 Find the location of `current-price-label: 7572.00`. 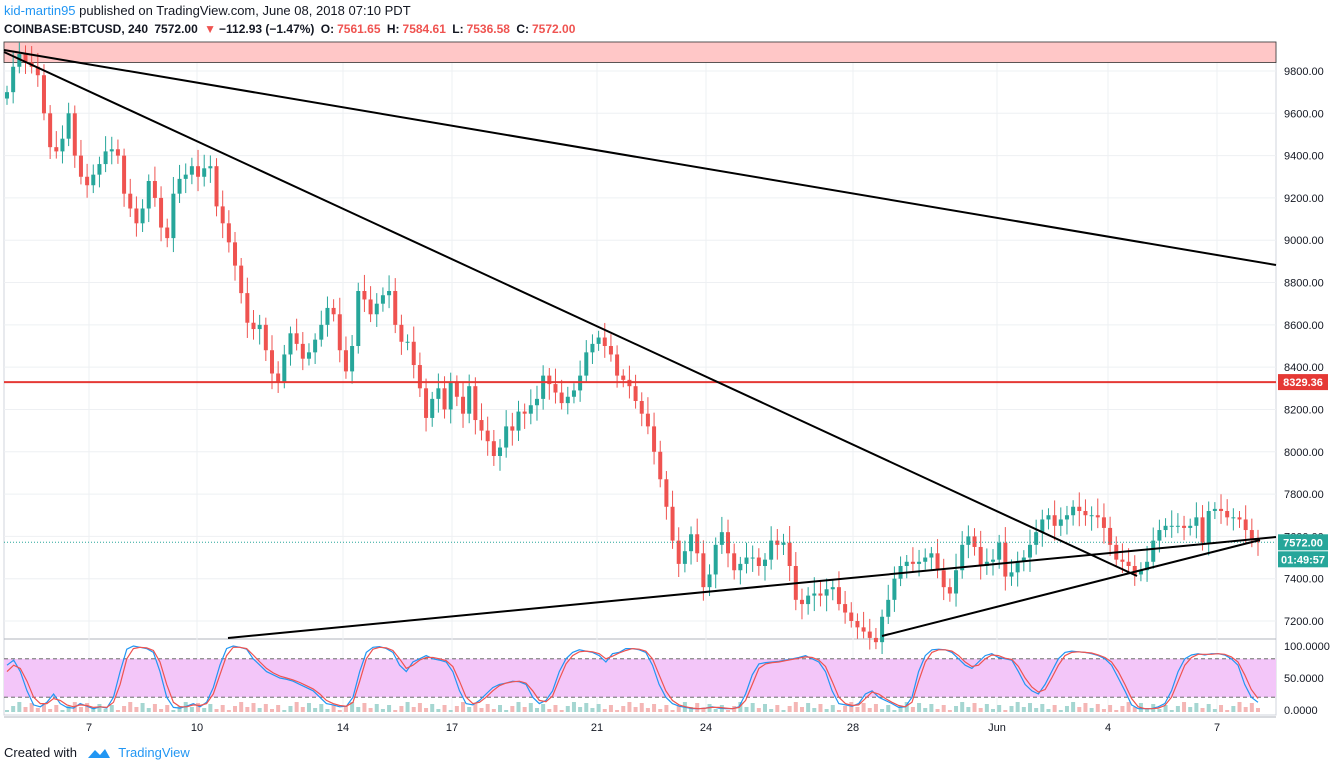

current-price-label: 7572.00 is located at coordinates (1303, 543).